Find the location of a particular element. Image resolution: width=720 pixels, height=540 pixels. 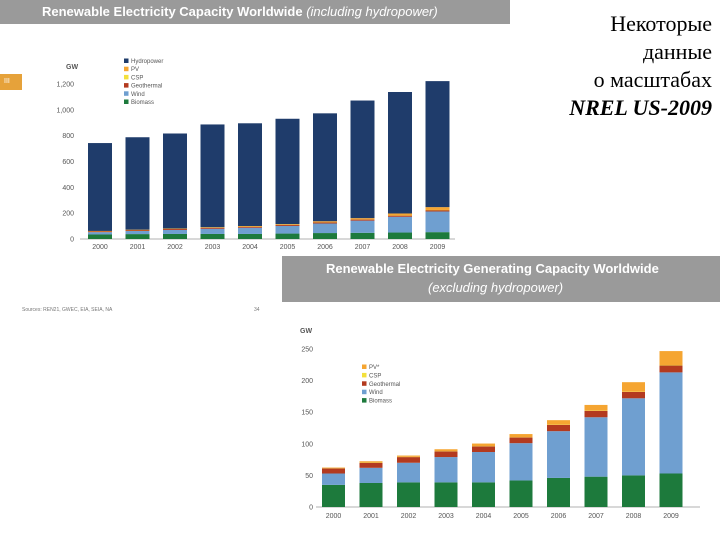

chart2-x-tick: 2000 is located at coordinates (334, 516).